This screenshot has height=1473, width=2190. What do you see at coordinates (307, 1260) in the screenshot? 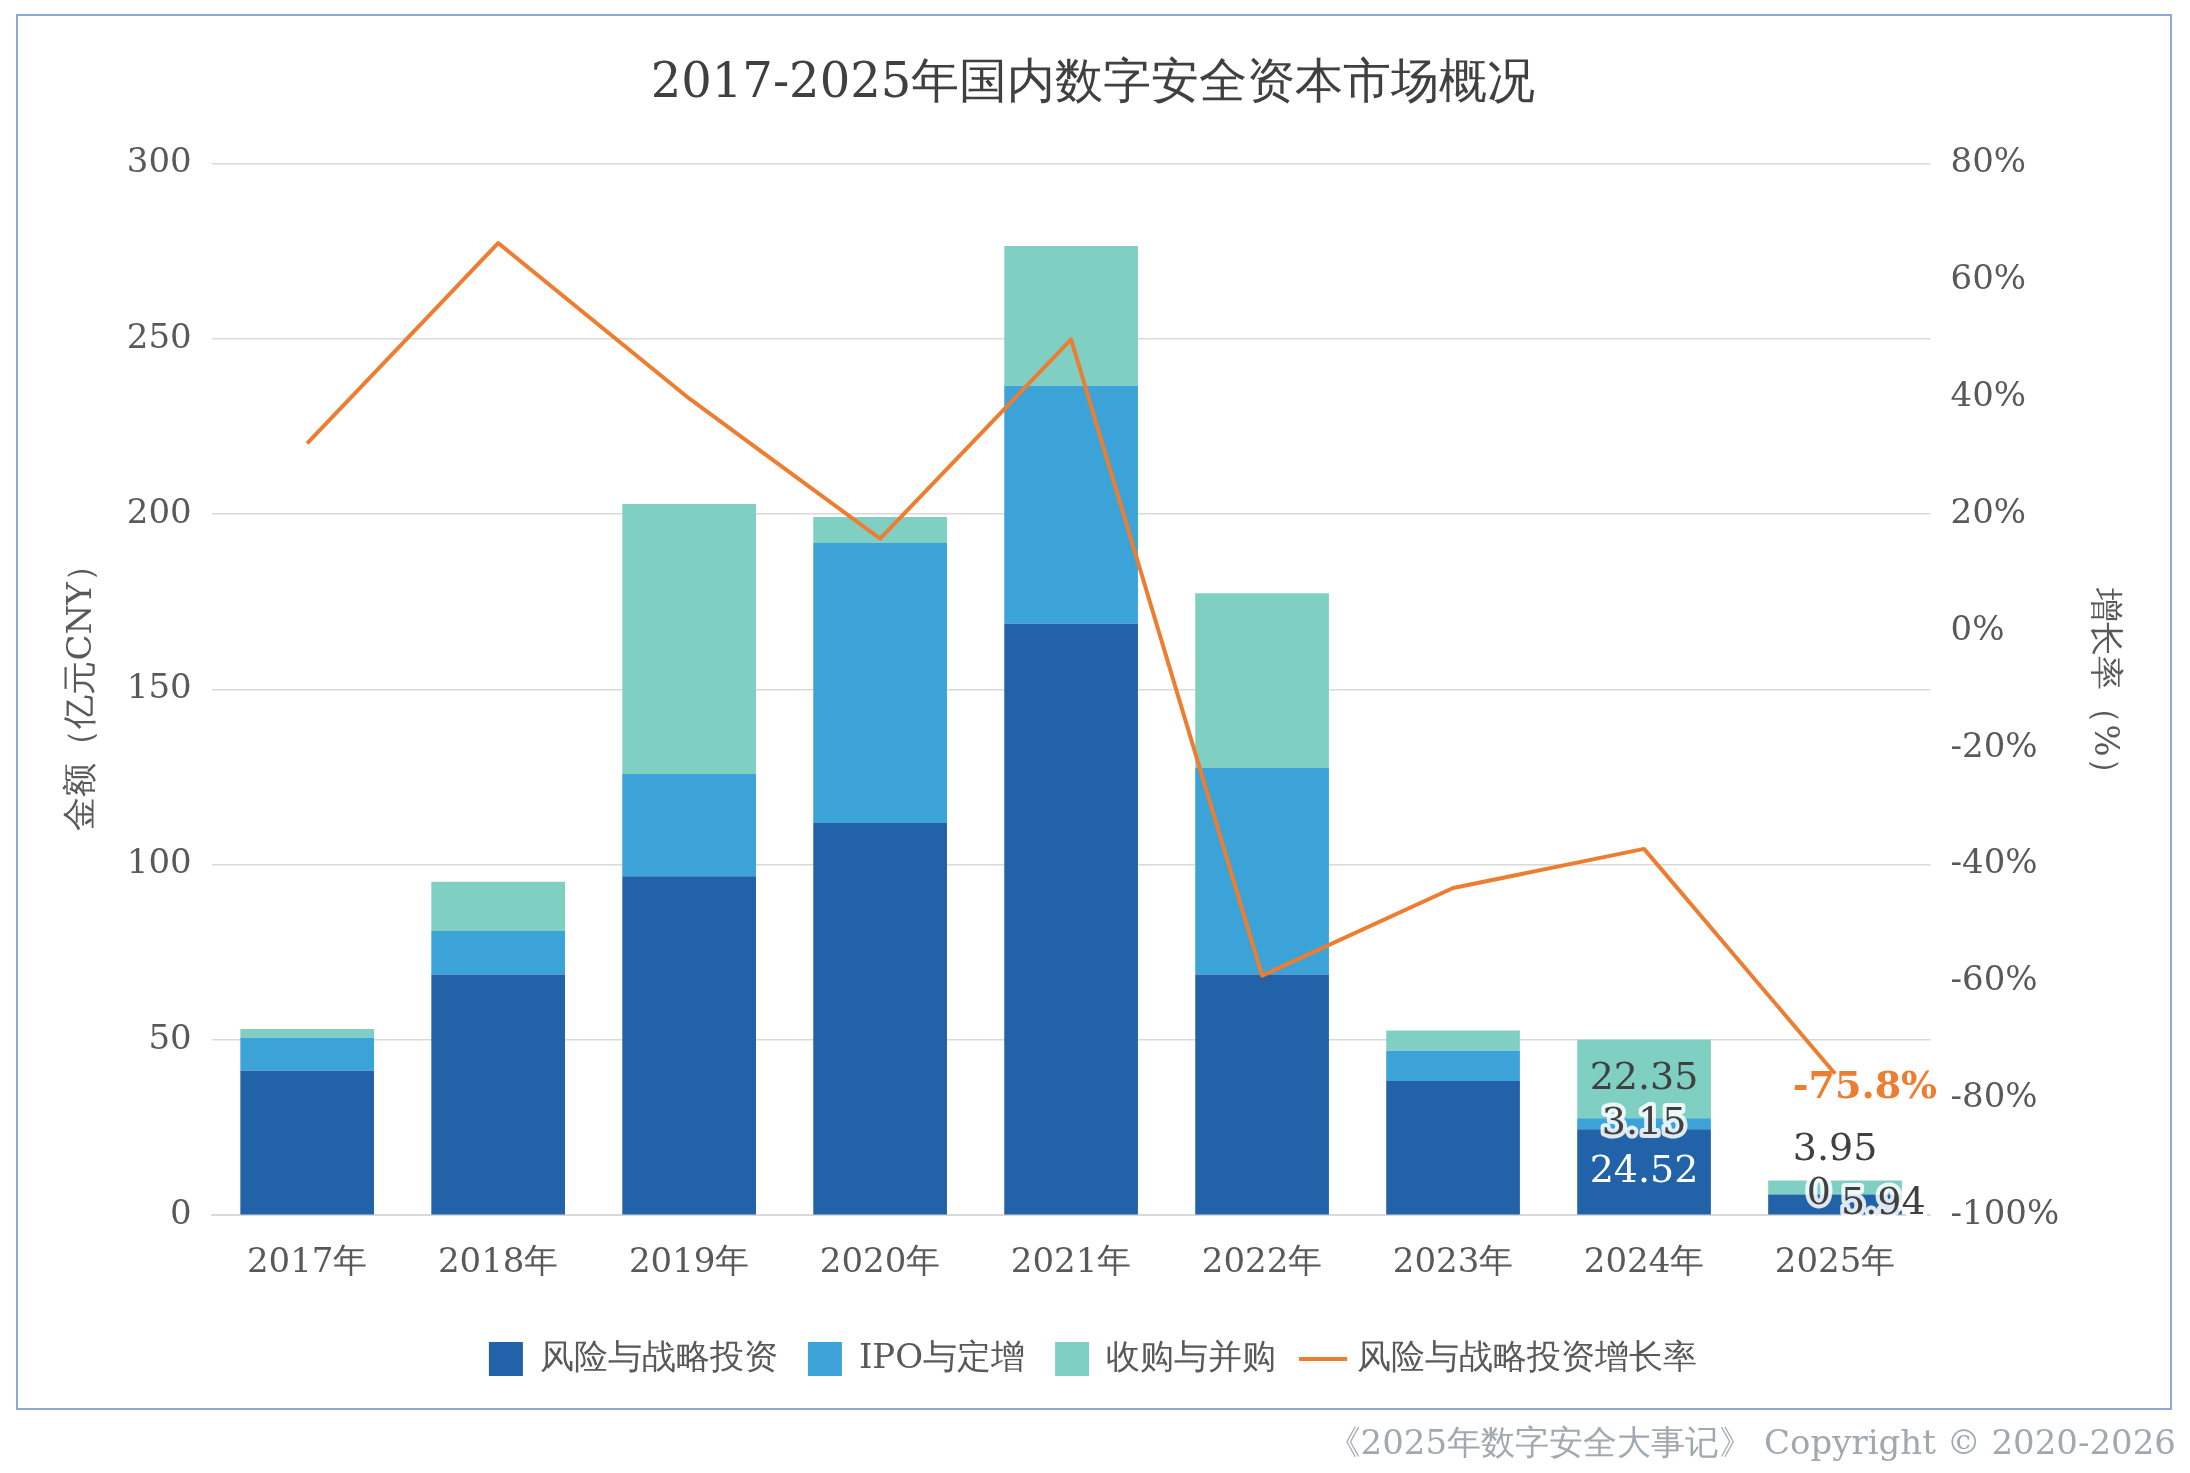
I see `x-tick-label: 2017年` at bounding box center [307, 1260].